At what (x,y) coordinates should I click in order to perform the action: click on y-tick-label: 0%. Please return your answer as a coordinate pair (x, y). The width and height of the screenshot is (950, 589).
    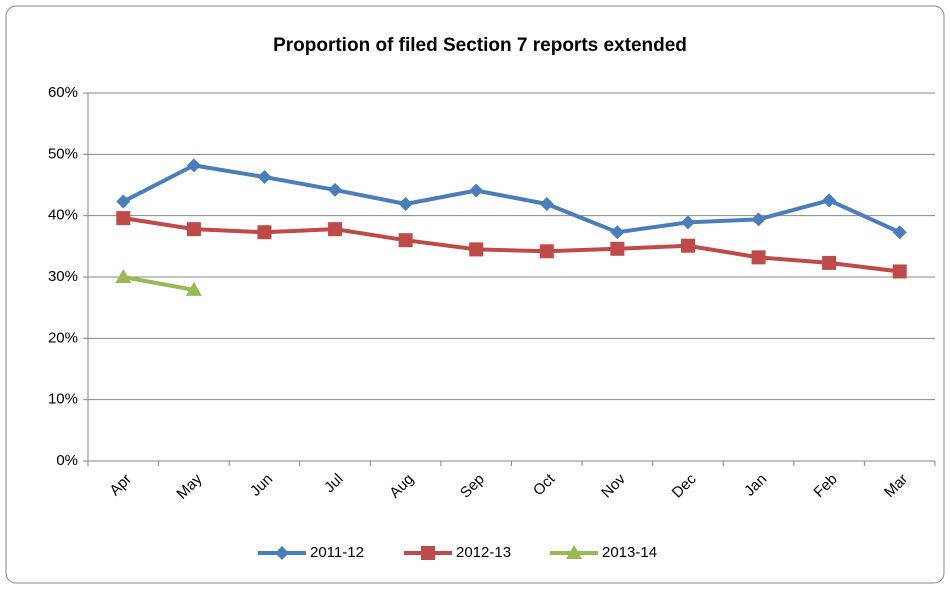
    Looking at the image, I should click on (67, 460).